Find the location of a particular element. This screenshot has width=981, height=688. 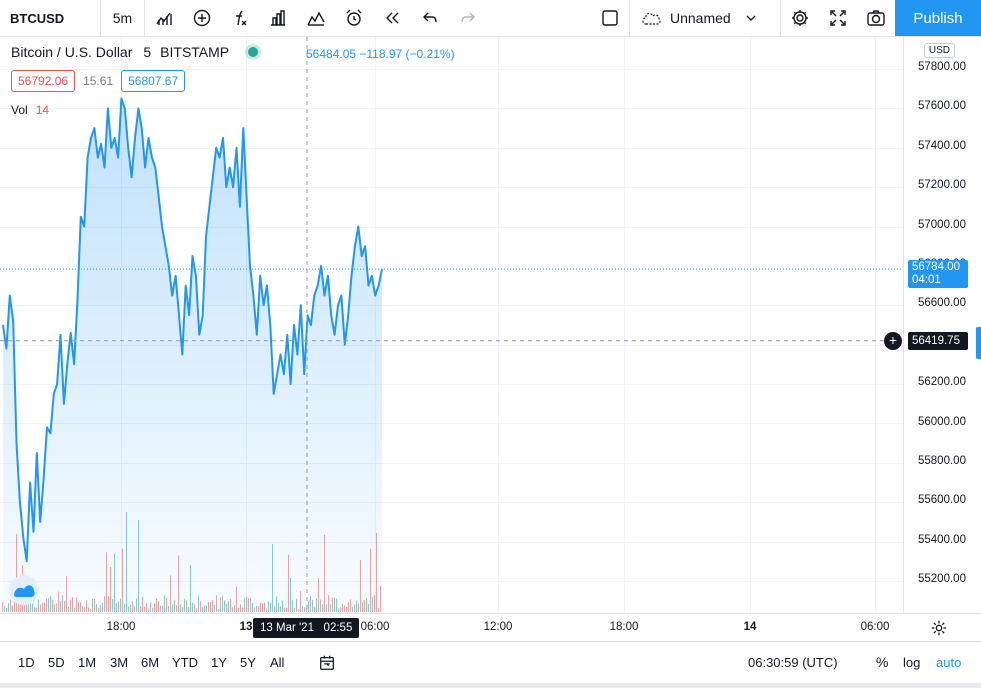

legend-interval: 5 is located at coordinates (147, 52).